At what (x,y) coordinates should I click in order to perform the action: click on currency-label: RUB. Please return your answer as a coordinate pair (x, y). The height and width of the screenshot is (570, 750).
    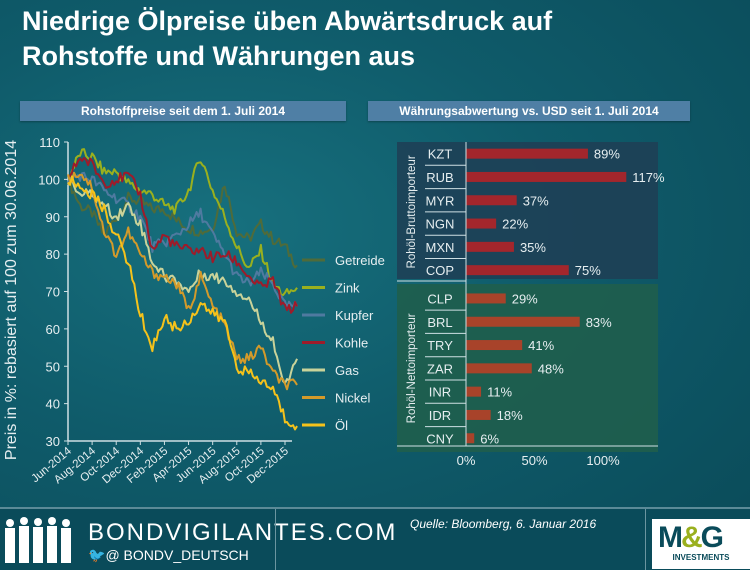
    Looking at the image, I should click on (439, 177).